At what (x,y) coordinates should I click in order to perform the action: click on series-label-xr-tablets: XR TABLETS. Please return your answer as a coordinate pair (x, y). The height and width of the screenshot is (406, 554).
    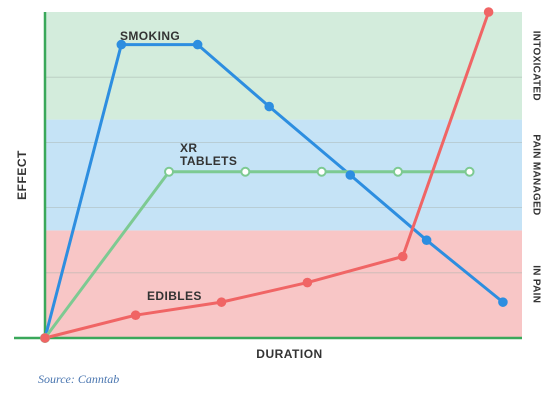
    Looking at the image, I should click on (208, 154).